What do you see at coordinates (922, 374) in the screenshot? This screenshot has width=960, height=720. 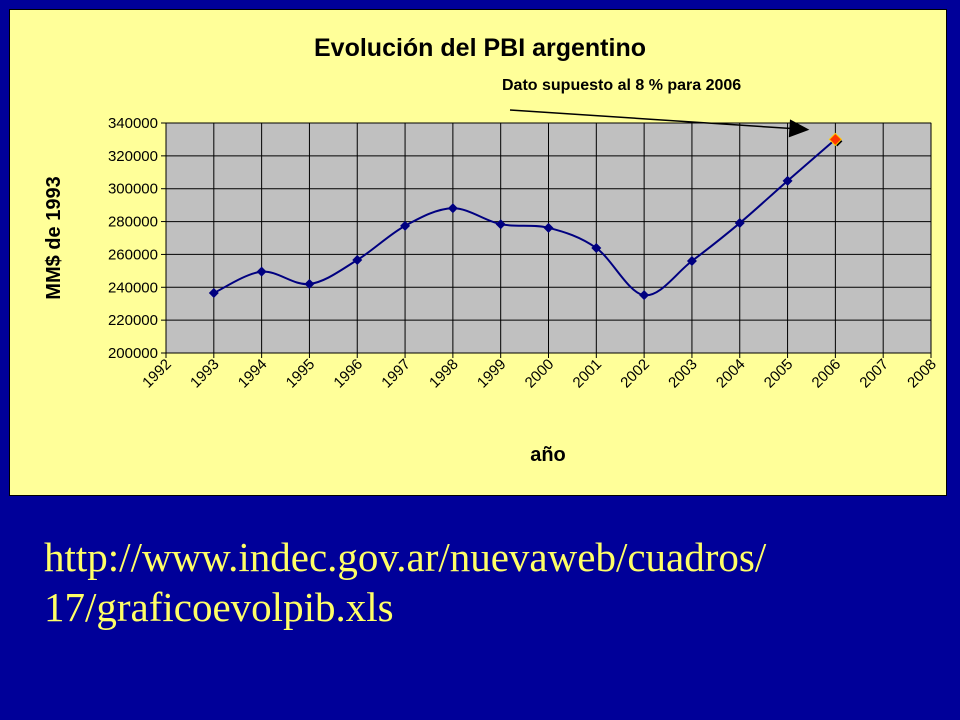 I see `x-tick-label: 2008` at bounding box center [922, 374].